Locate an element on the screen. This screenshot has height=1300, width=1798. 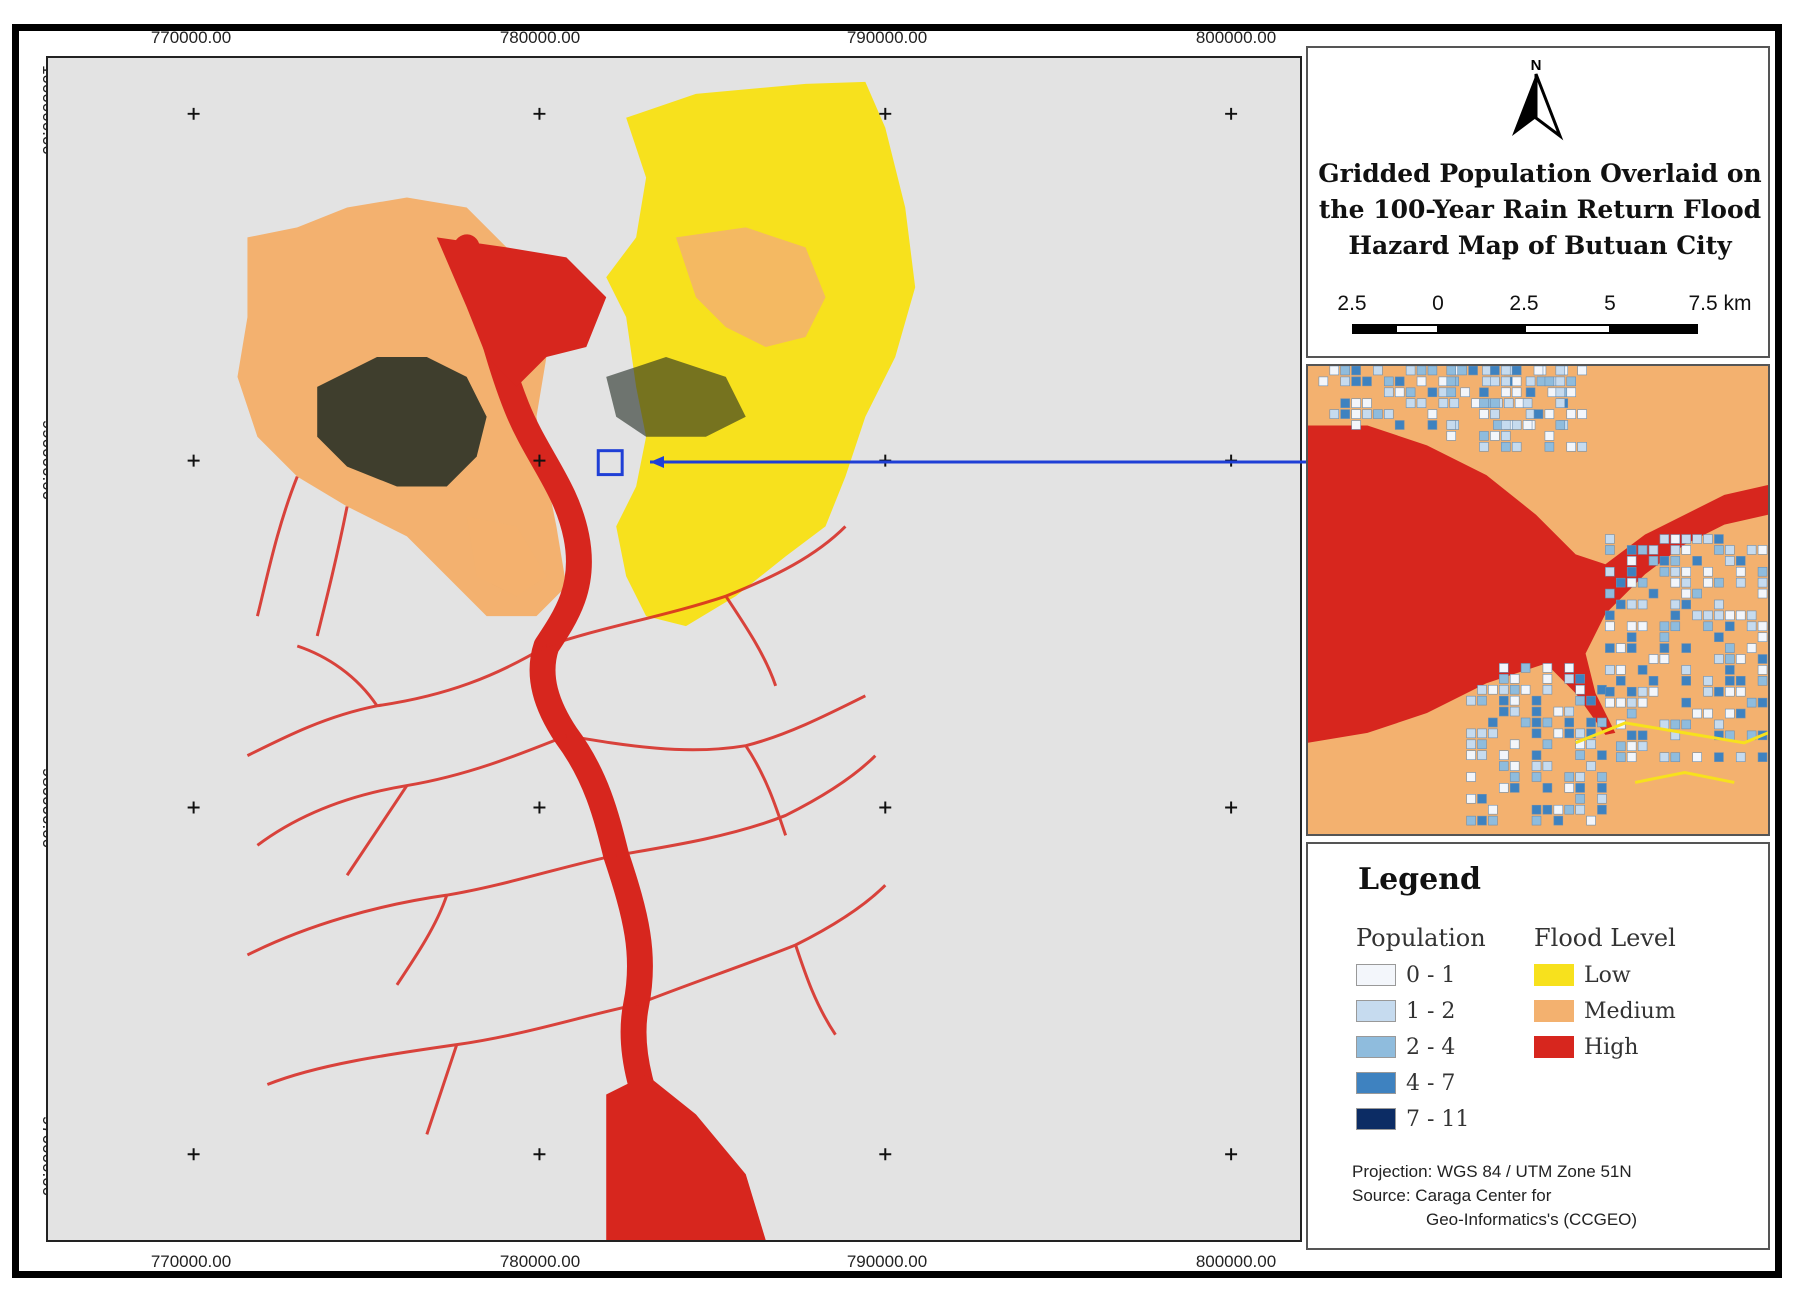
legend-item-population-4: 7 - 11 is located at coordinates (1412, 1119).